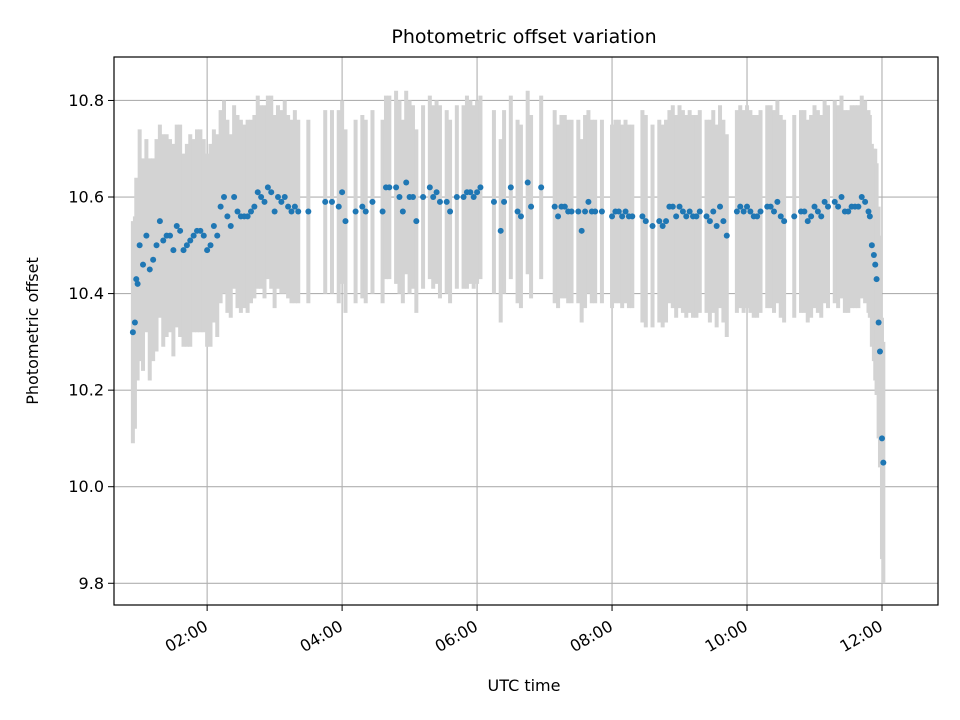 Image resolution: width=960 pixels, height=720 pixels. I want to click on y-tick-label: 9.8, so click(91, 583).